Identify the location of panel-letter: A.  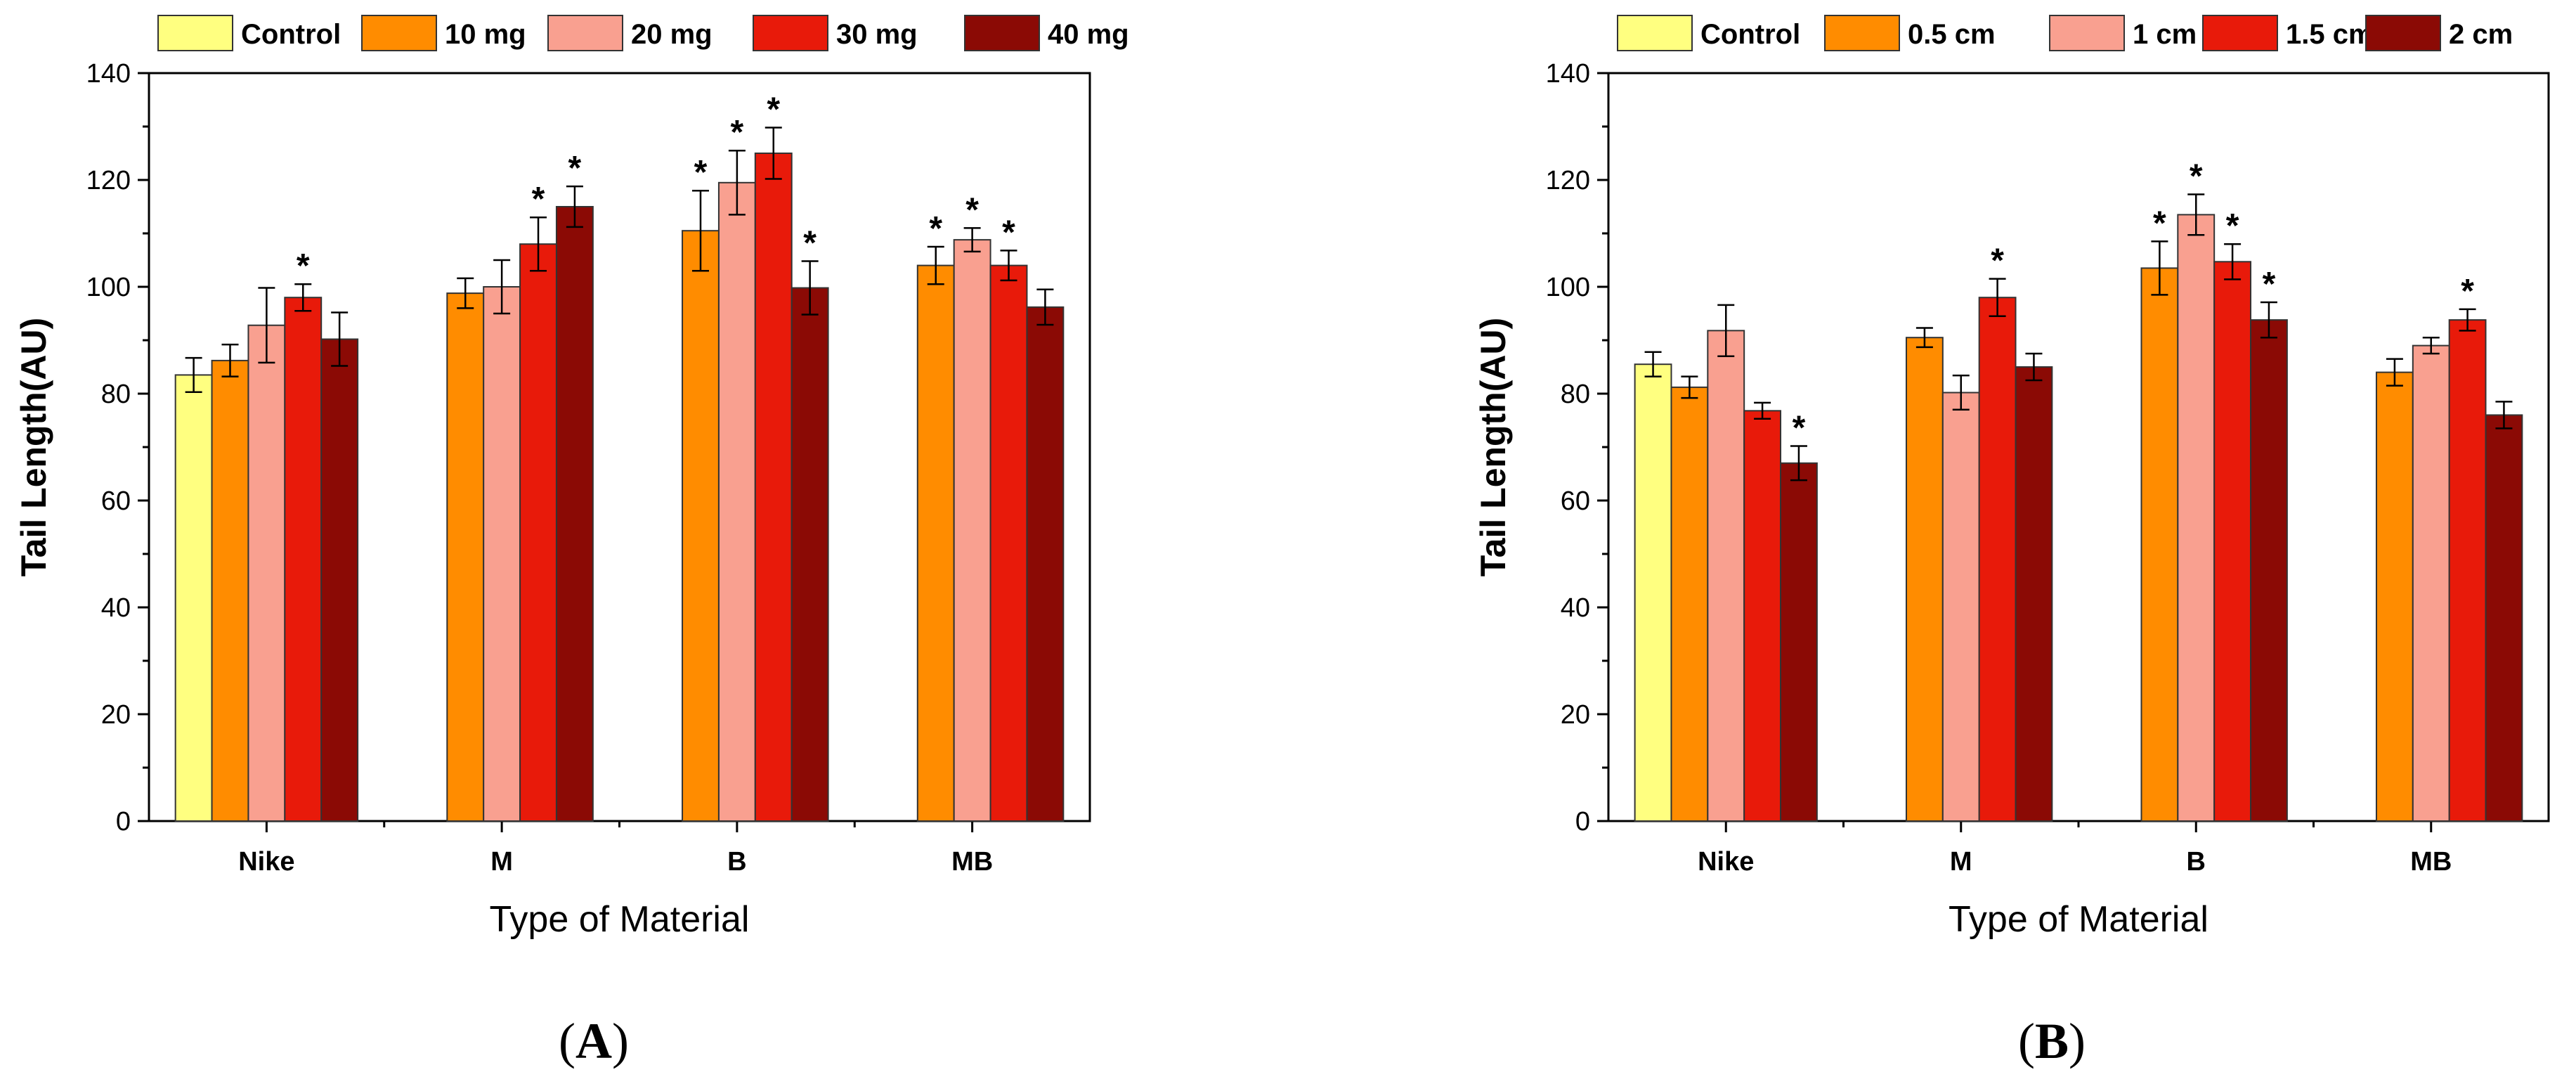
(593, 1041).